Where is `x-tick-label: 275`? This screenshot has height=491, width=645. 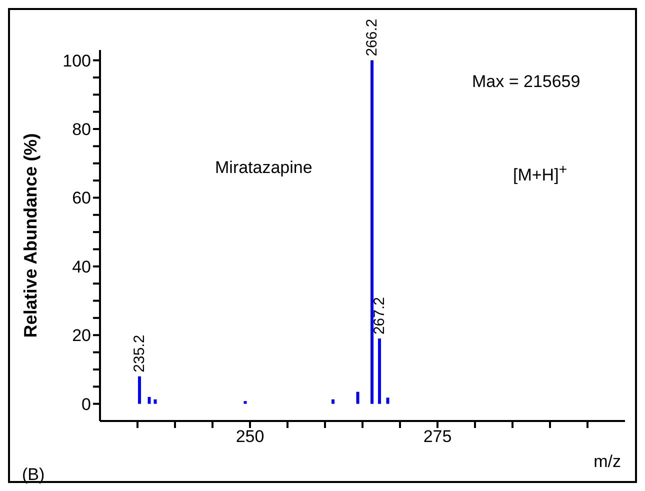
x-tick-label: 275 is located at coordinates (437, 436).